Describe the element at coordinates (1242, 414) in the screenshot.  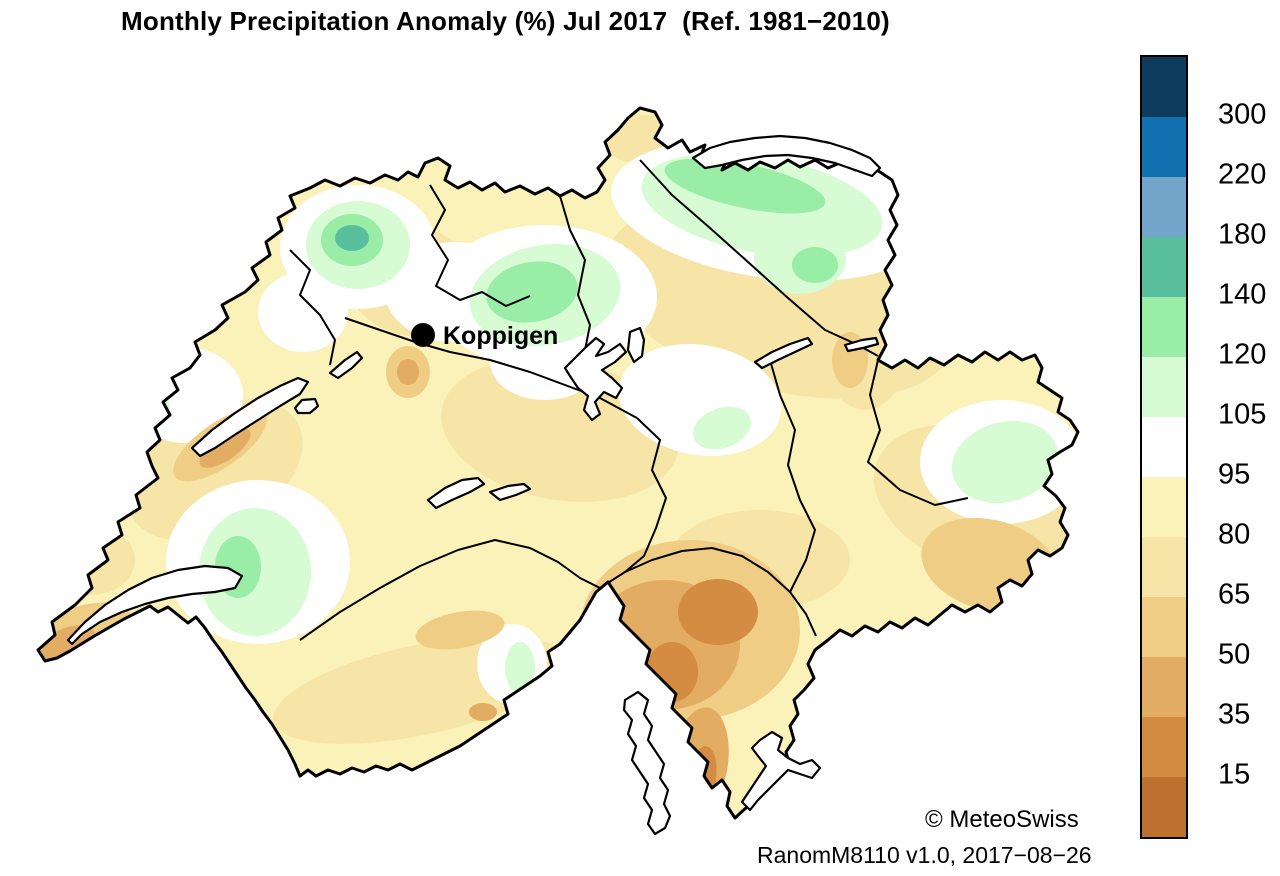
I see `colorbar-tick-label: 105` at that location.